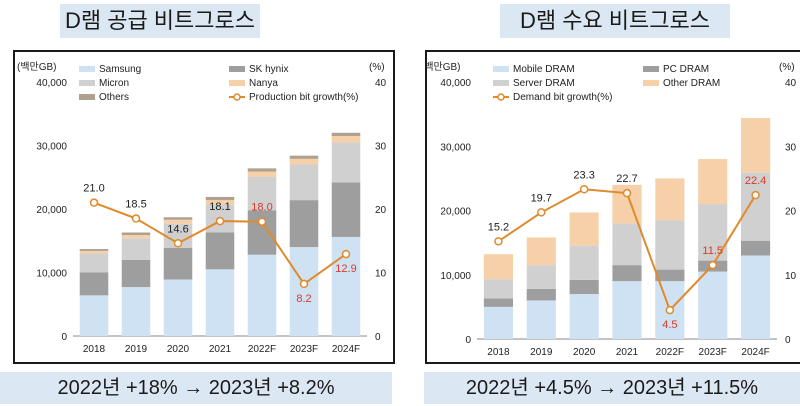 The image size is (800, 406). Describe the element at coordinates (135, 205) in the screenshot. I see `growth-data-label: 18.5` at that location.